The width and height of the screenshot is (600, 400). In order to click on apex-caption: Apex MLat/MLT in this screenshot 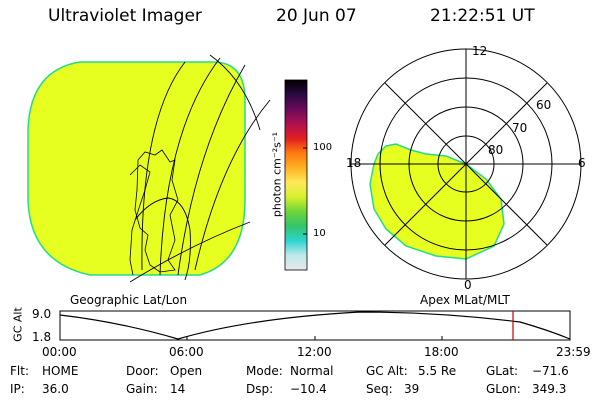, I will do `click(465, 300)`.